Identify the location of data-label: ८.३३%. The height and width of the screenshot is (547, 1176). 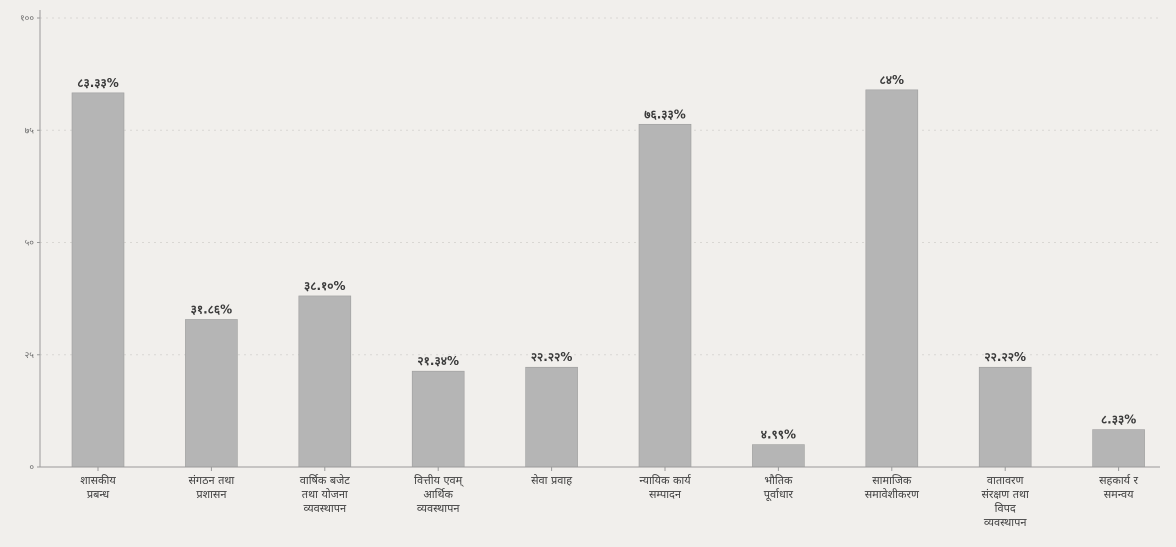
(1118, 420).